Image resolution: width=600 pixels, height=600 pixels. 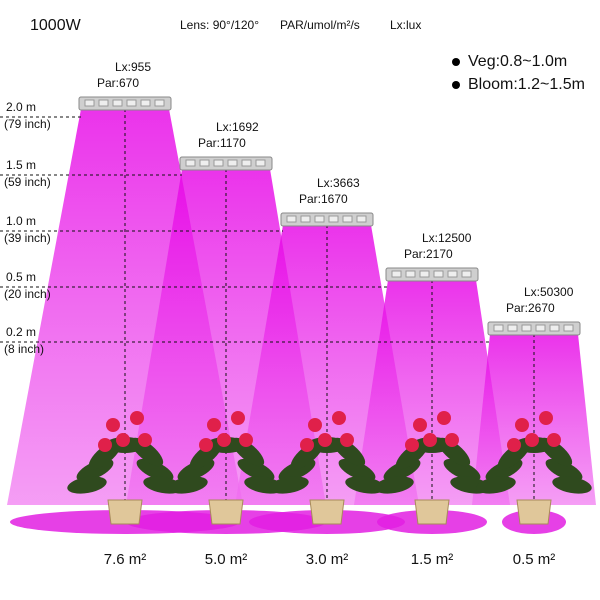 What do you see at coordinates (118, 83) in the screenshot?
I see `lamp-par: Par:670` at bounding box center [118, 83].